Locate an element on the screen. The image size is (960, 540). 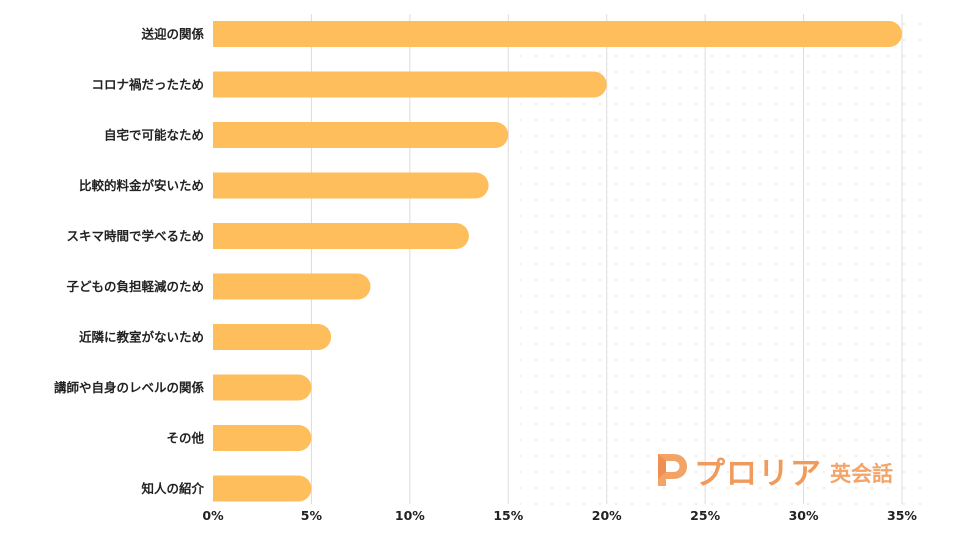
category-label: コロナ禍だったため is located at coordinates (147, 84).